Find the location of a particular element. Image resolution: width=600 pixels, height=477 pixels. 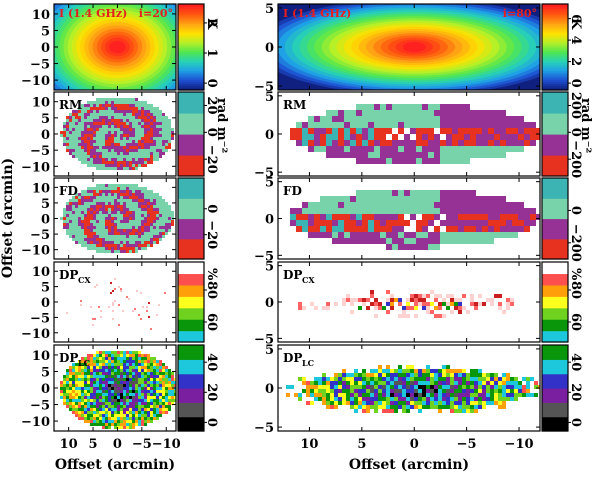

colorbar-intensity: 0 1 2K is located at coordinates (198, 47).